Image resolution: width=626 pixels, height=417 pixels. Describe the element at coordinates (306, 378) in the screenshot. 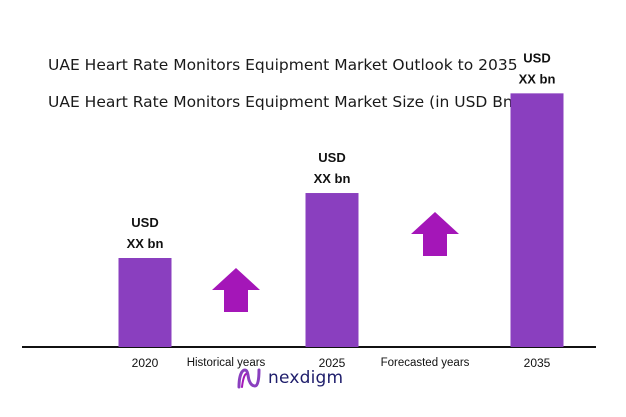

I see `logo-text: nexdigm` at that location.